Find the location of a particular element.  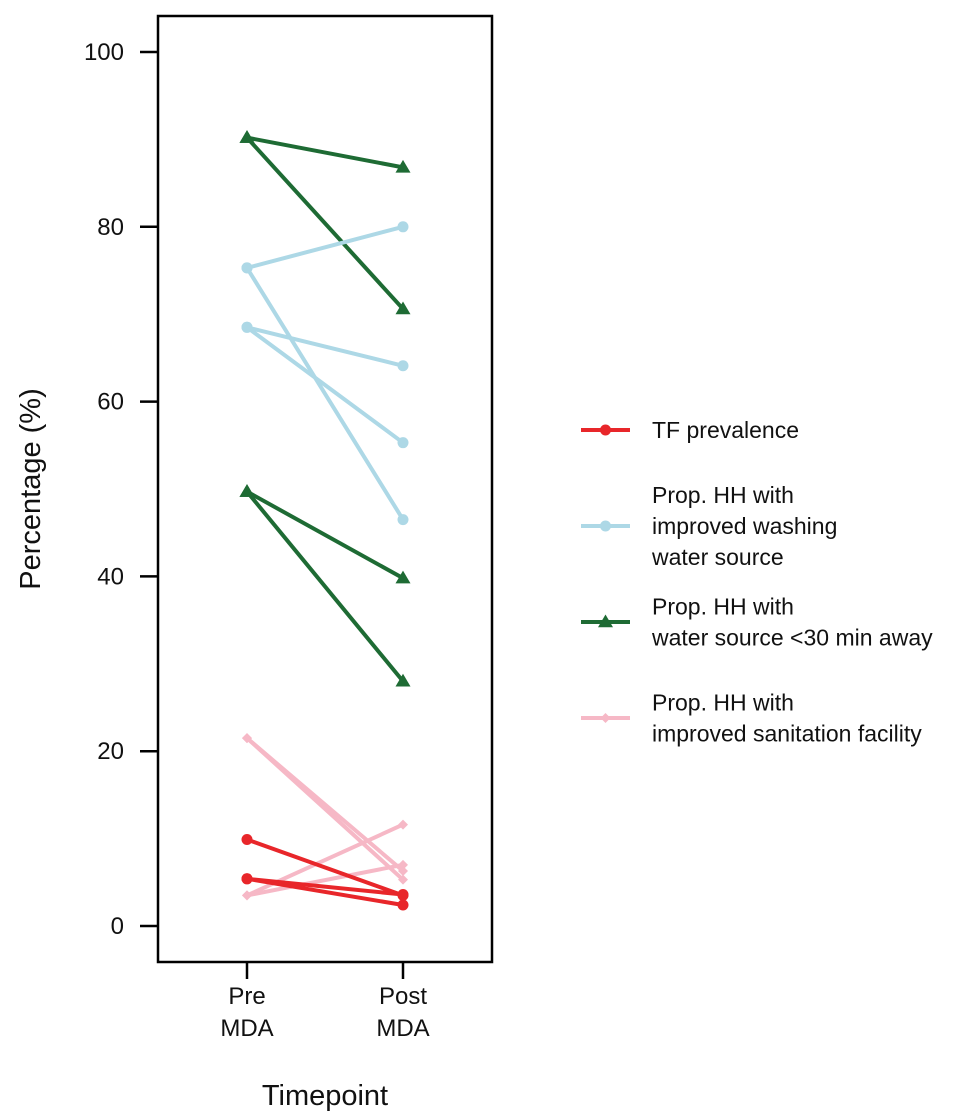

legend-entry: TF prevalence is located at coordinates (690, 430).